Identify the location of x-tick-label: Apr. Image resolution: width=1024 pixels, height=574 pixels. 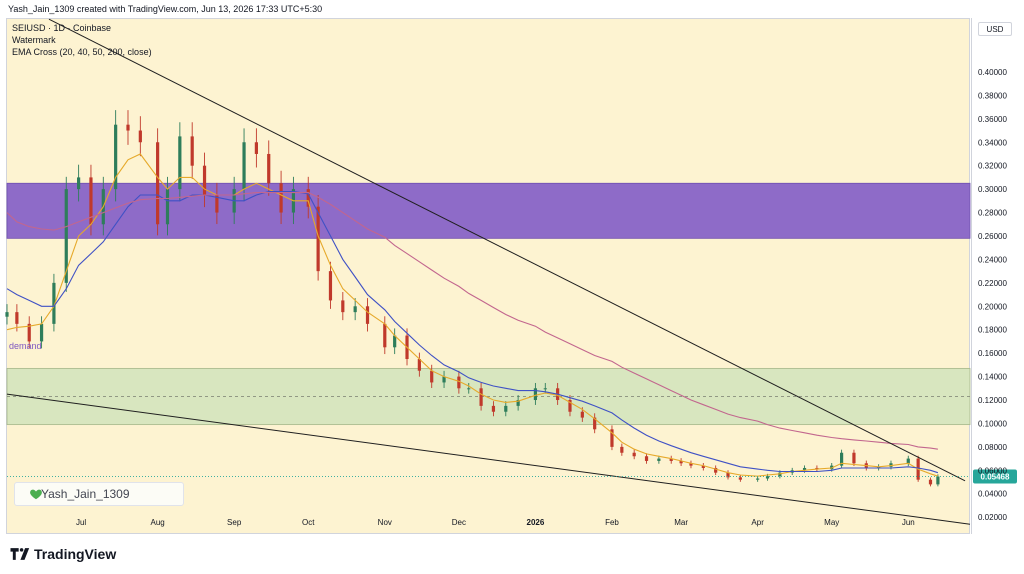
(757, 522).